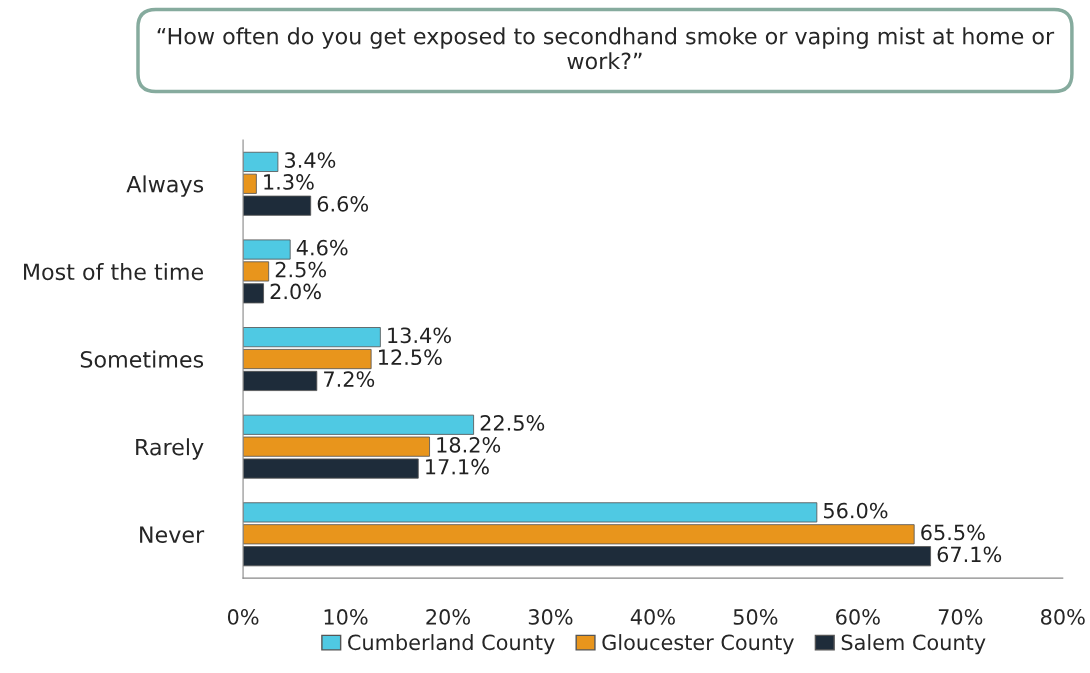 Image resolution: width=1090 pixels, height=673 pixels. Describe the element at coordinates (913, 644) in the screenshot. I see `legend-label: Salem County` at that location.